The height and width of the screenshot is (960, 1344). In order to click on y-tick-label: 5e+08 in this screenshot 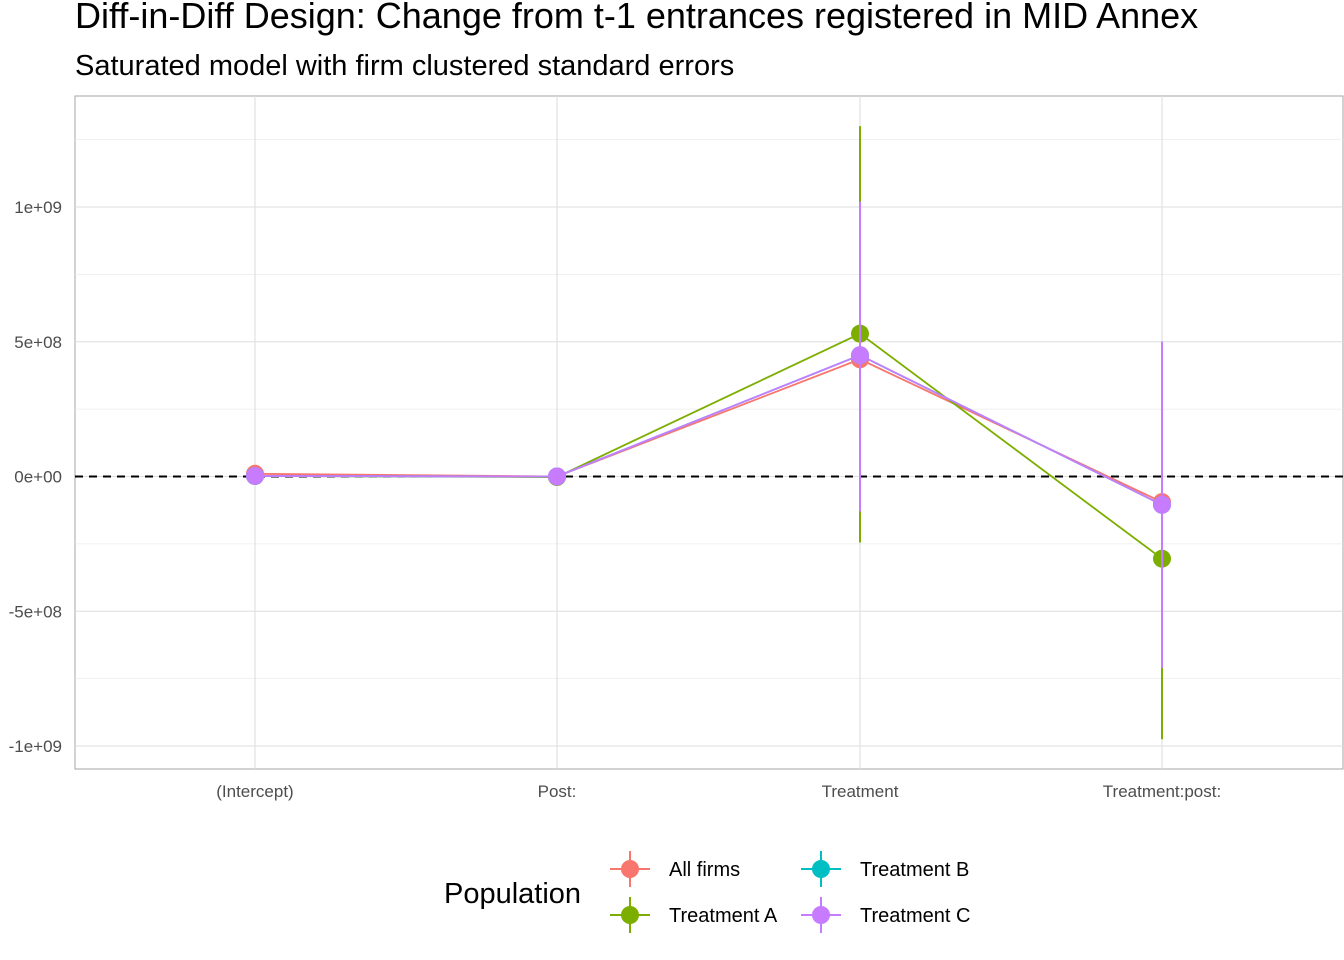, I will do `click(38, 342)`.